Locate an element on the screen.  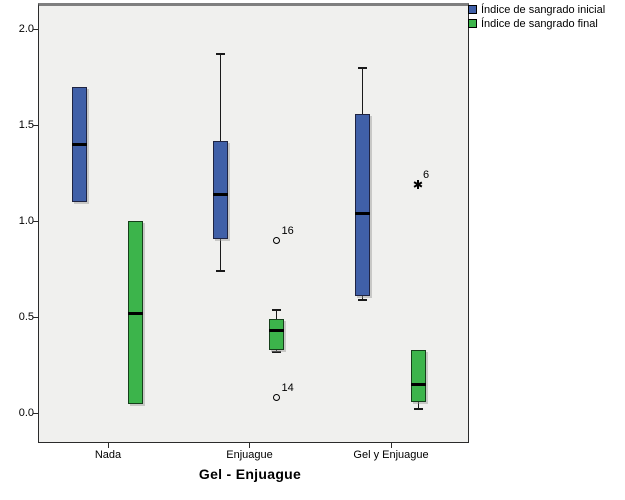
x-axis-title: Gel - Enjuague is located at coordinates (250, 474).